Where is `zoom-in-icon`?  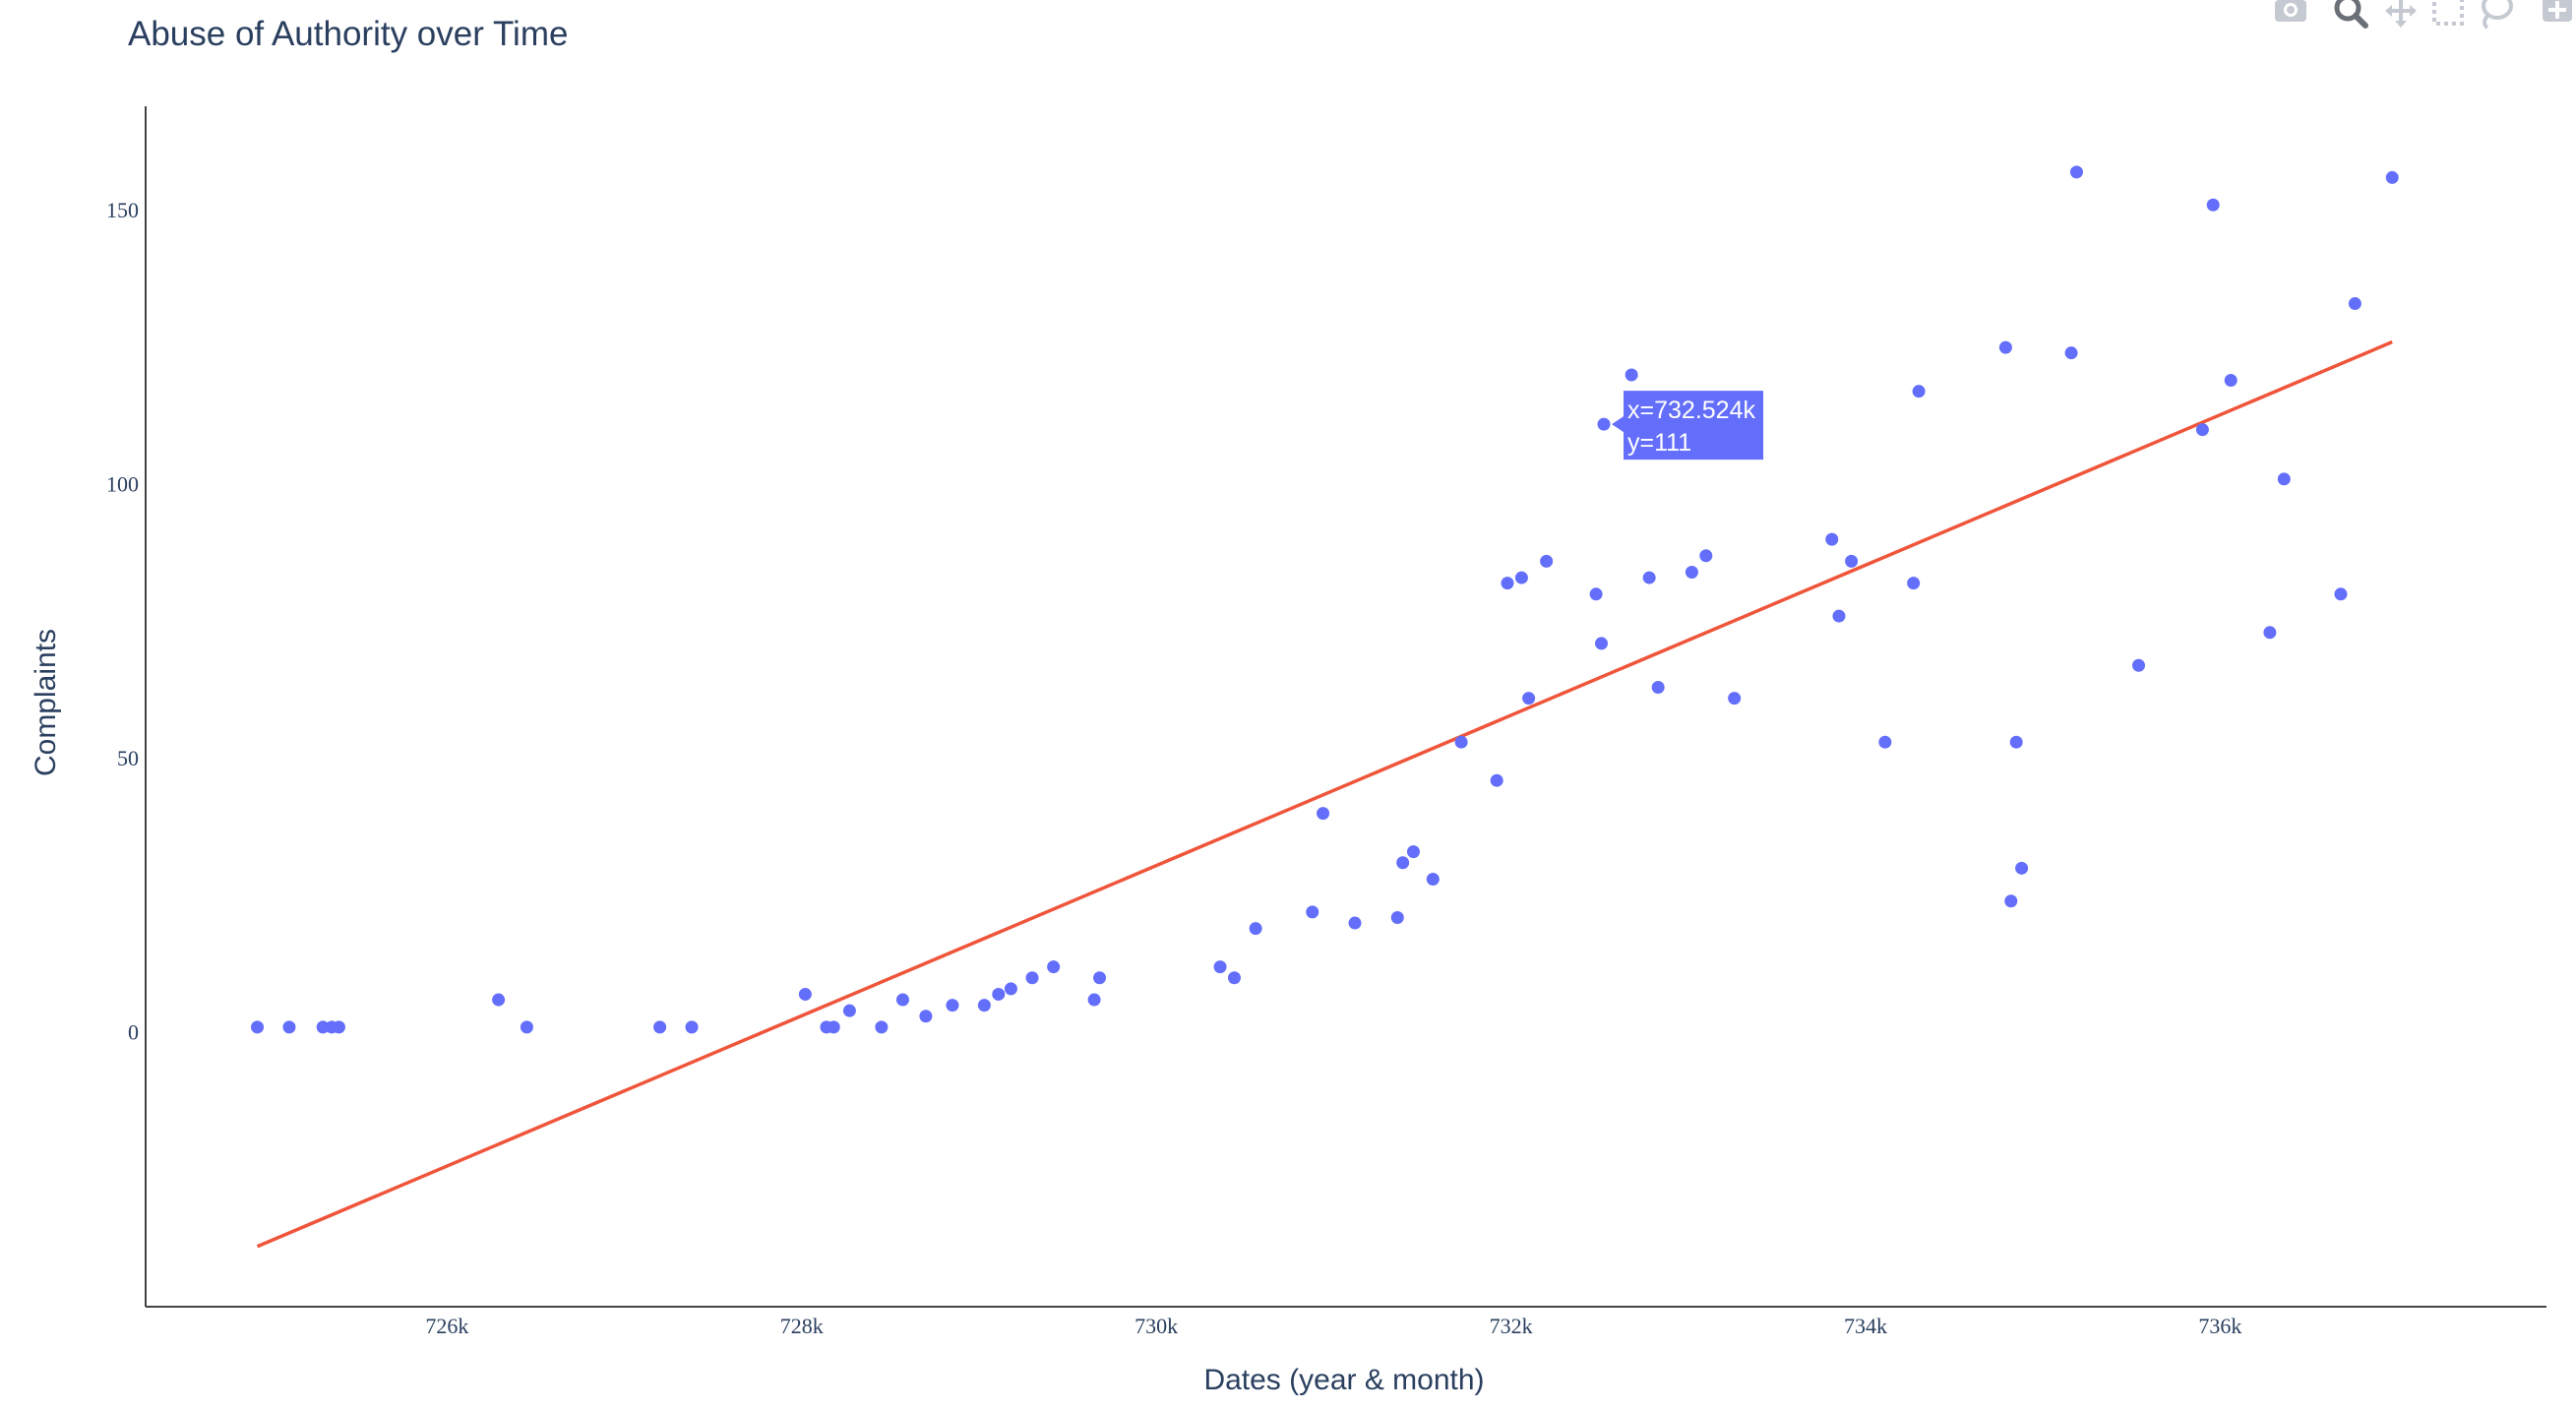
zoom-in-icon is located at coordinates (2557, 11).